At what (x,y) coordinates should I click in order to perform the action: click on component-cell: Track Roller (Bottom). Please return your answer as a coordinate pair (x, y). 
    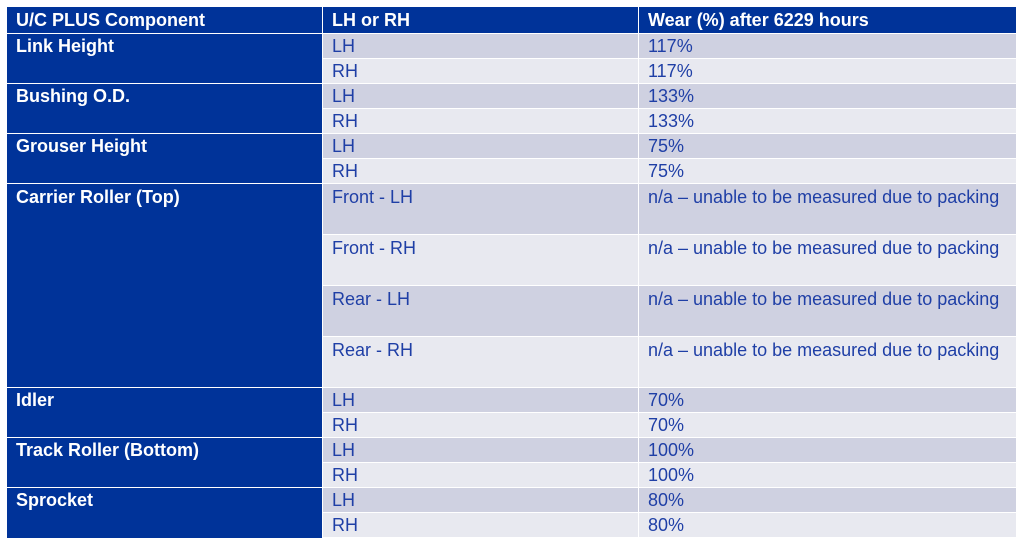
    Looking at the image, I should click on (164, 450).